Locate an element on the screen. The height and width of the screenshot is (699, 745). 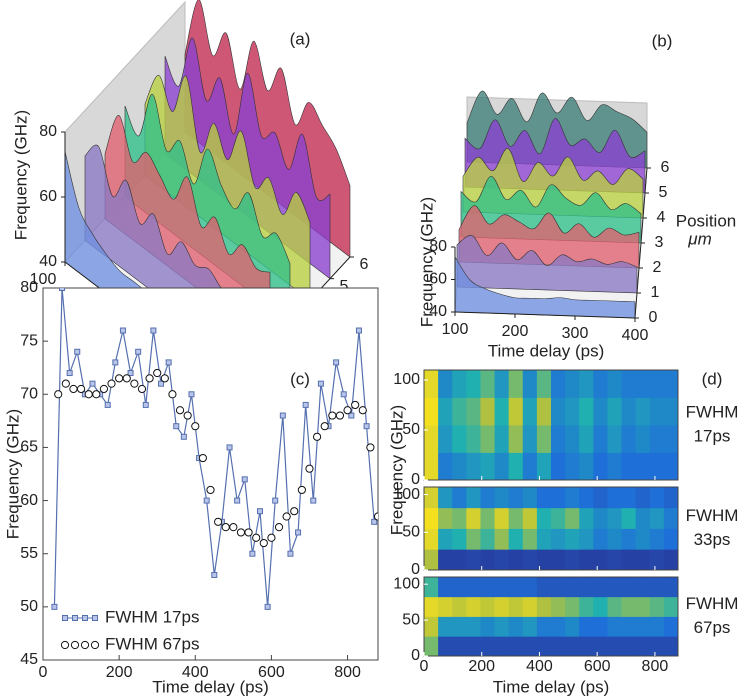
x-tick-label: 400 is located at coordinates (195, 672).